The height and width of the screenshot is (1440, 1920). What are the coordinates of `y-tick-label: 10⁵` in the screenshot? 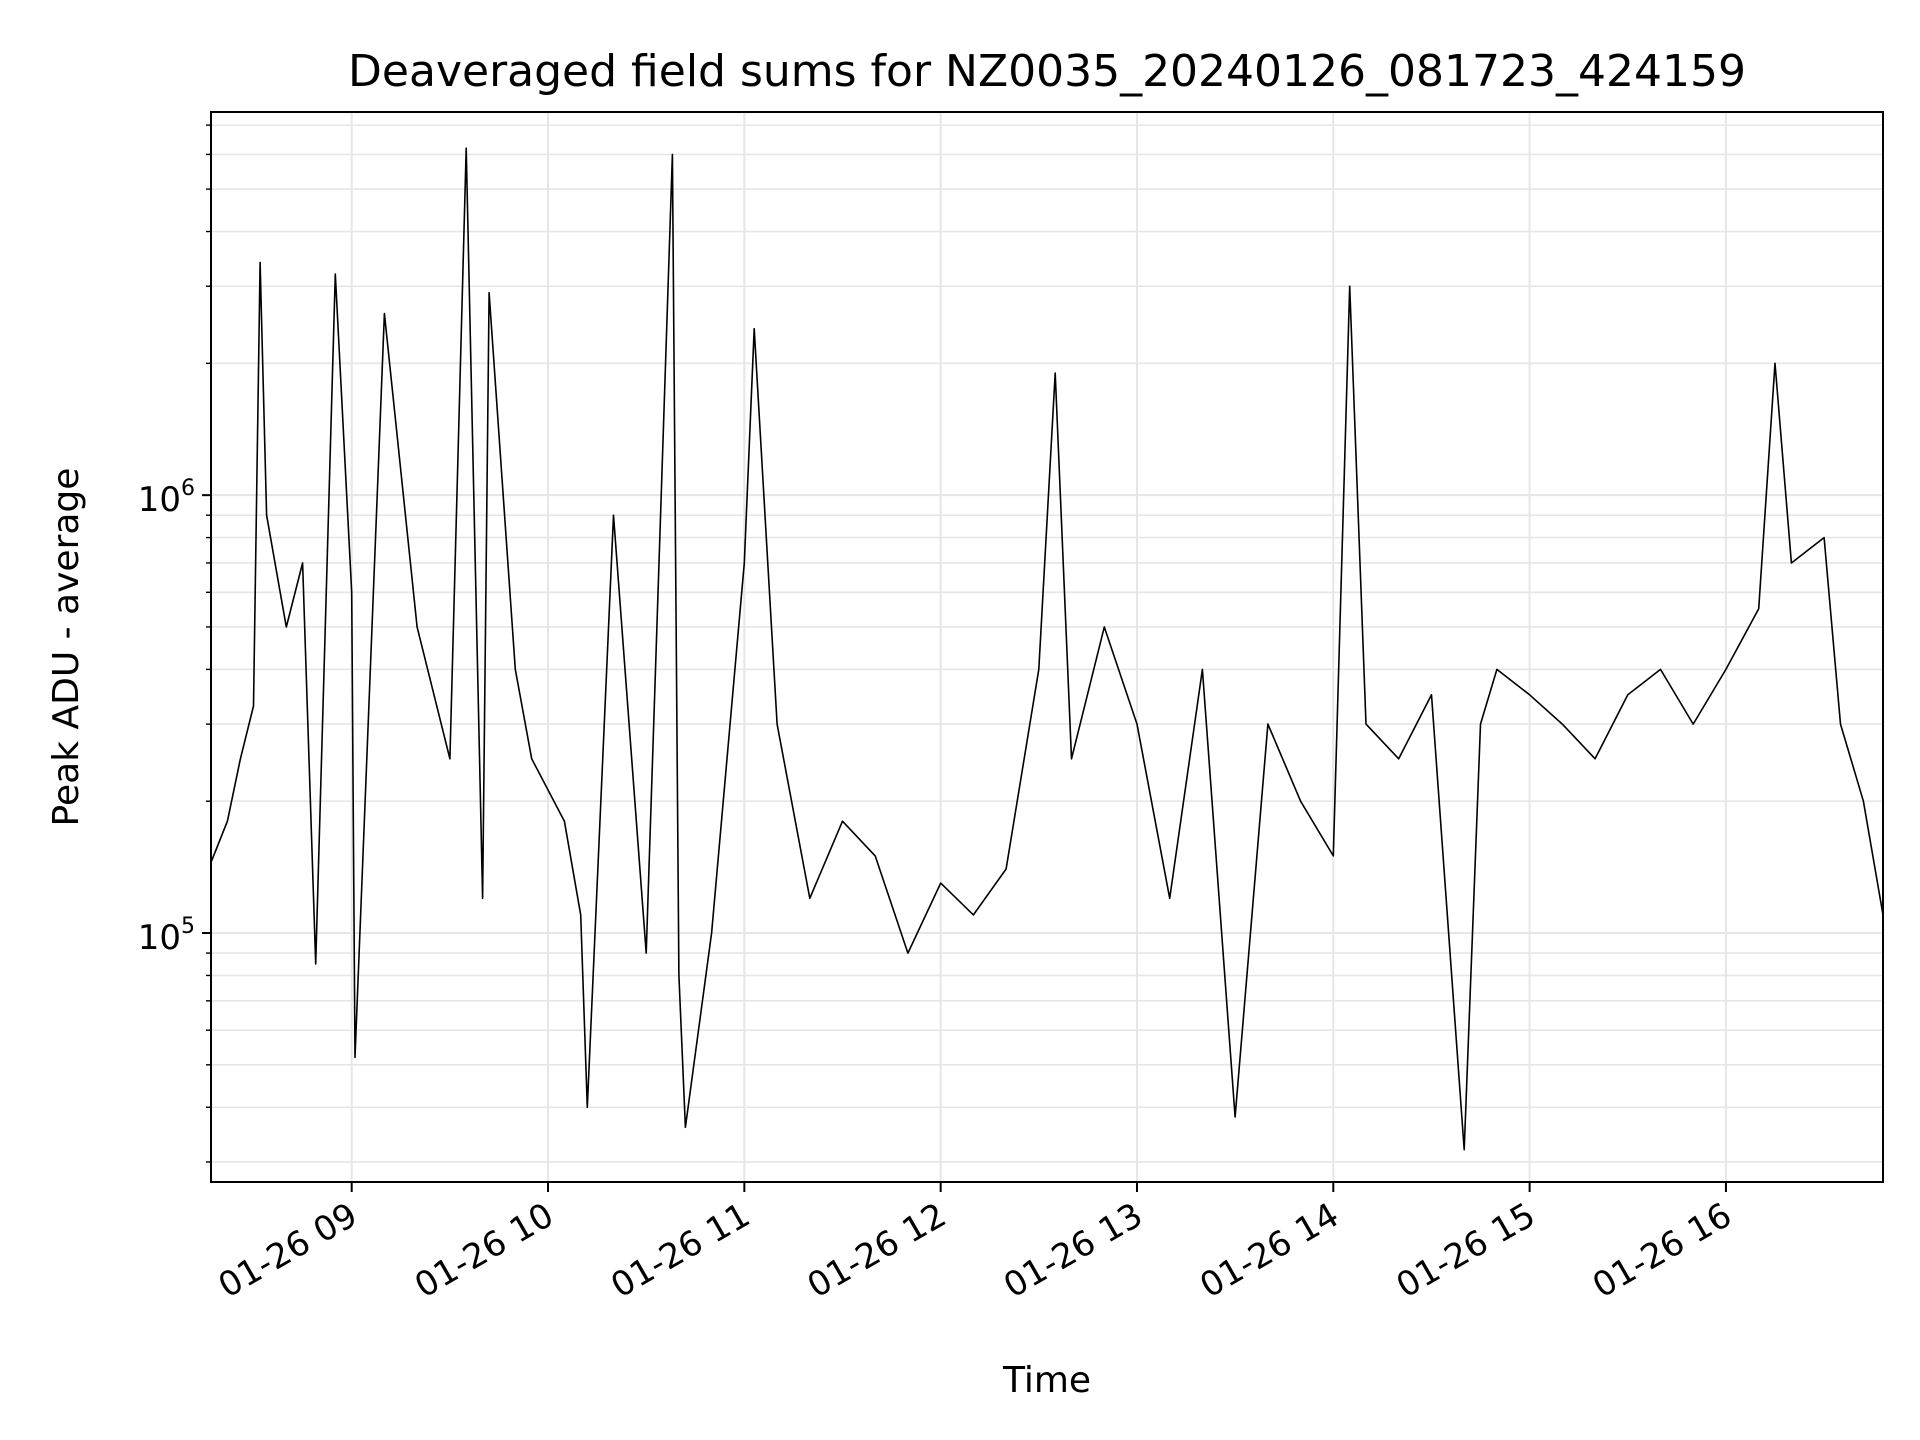 It's located at (166, 936).